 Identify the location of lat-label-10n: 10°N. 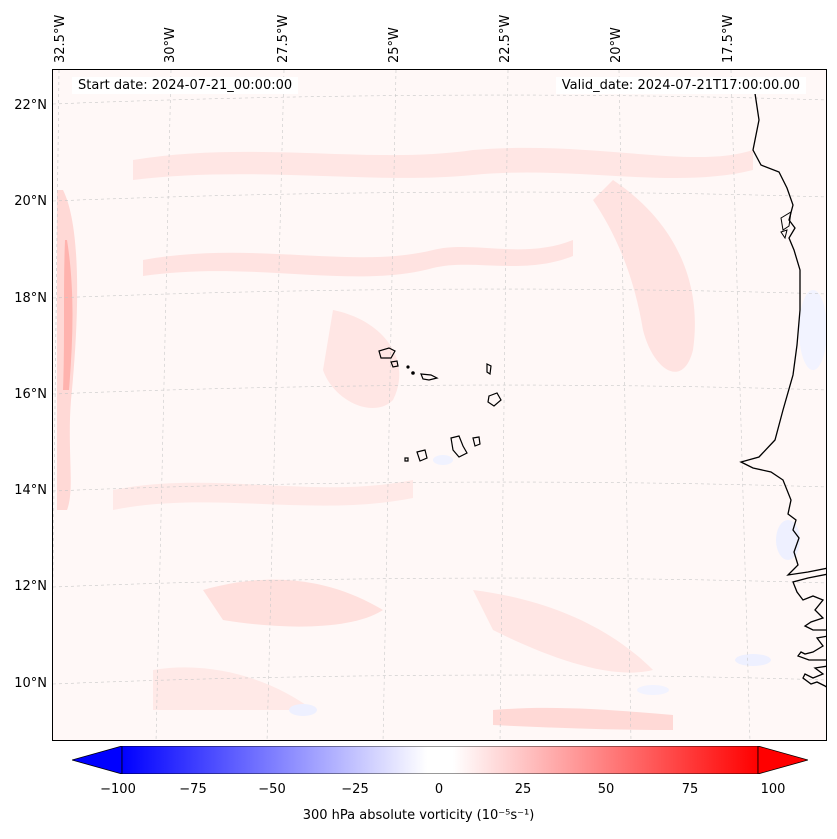
(30, 683).